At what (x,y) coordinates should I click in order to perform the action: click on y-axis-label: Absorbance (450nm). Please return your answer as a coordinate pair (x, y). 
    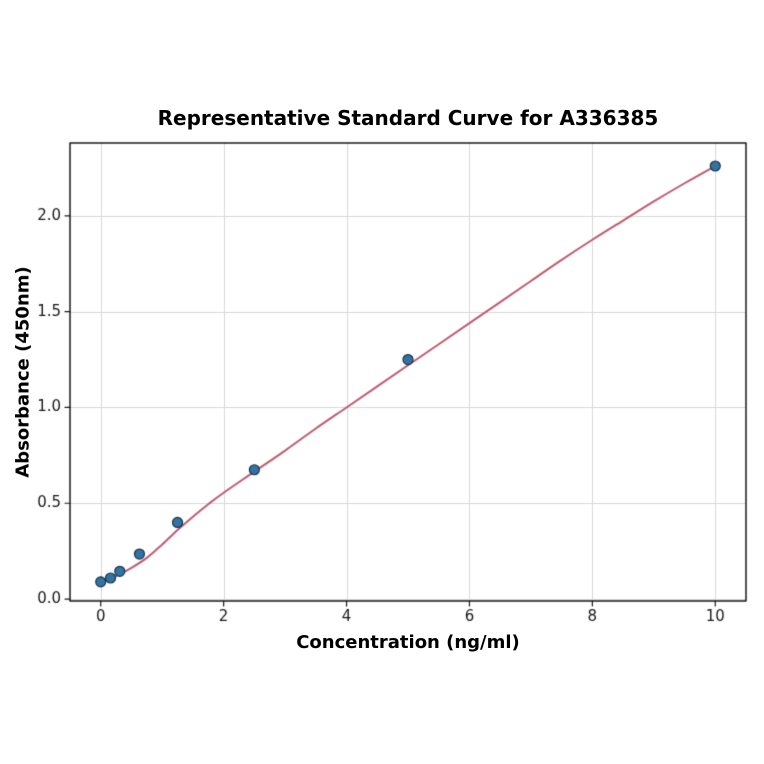
    Looking at the image, I should click on (23, 372).